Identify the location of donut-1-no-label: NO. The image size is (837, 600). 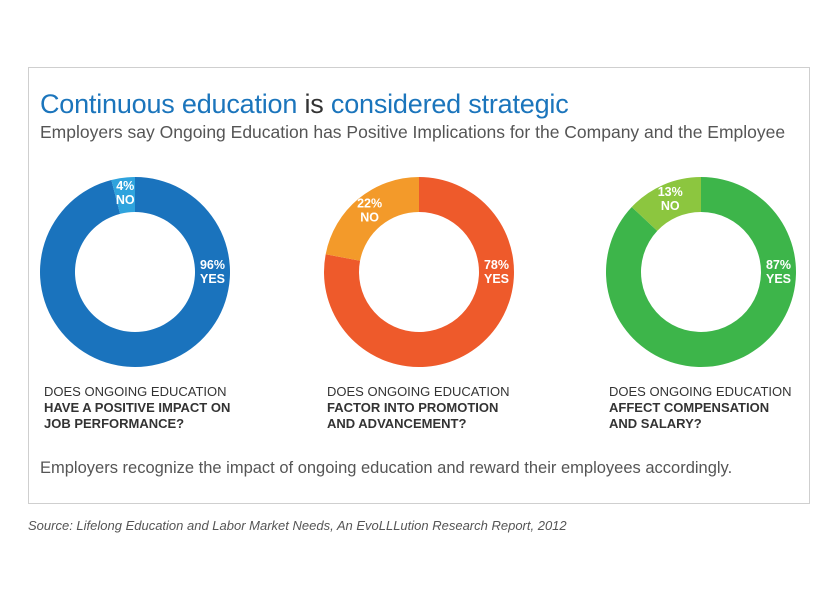
(125, 200).